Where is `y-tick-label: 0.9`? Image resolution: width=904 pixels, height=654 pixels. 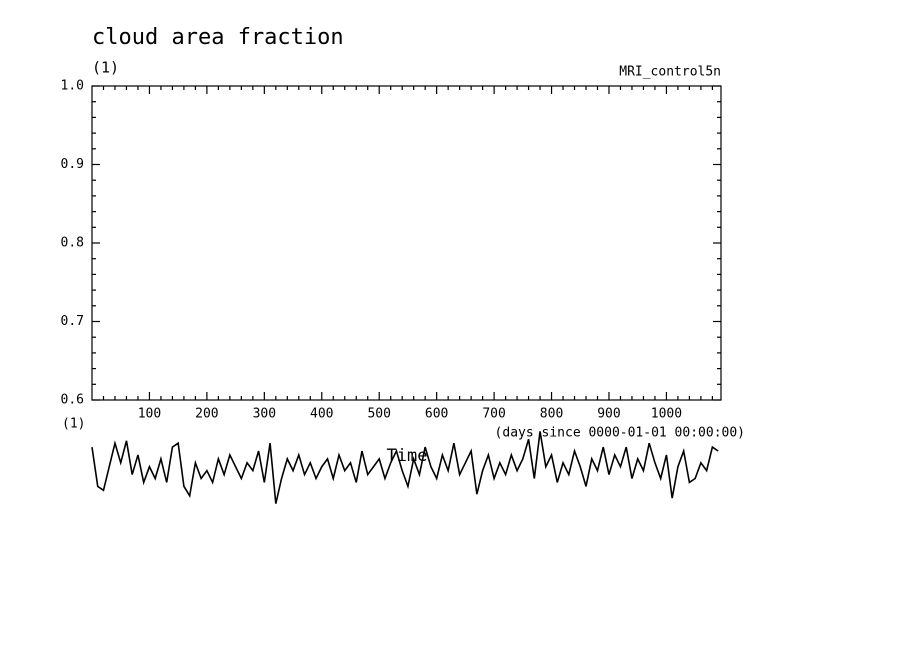
y-tick-label: 0.9 is located at coordinates (72, 164).